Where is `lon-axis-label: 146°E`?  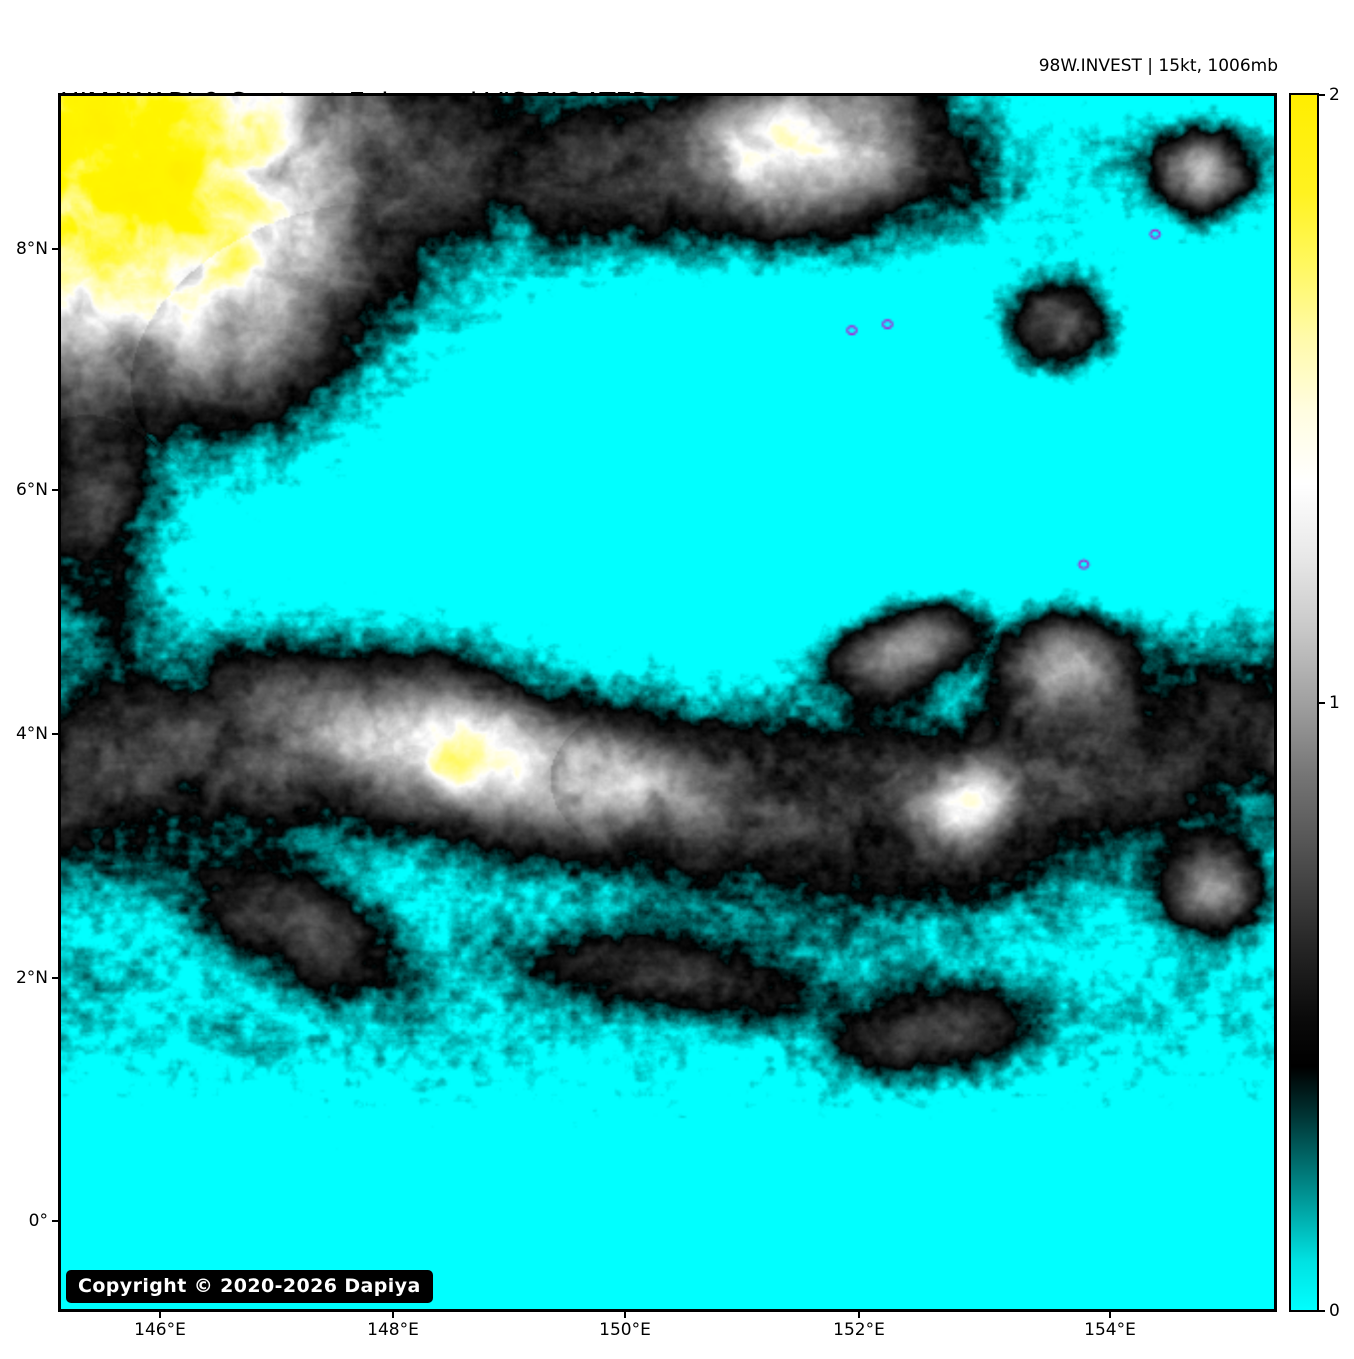
lon-axis-label: 146°E is located at coordinates (160, 1330).